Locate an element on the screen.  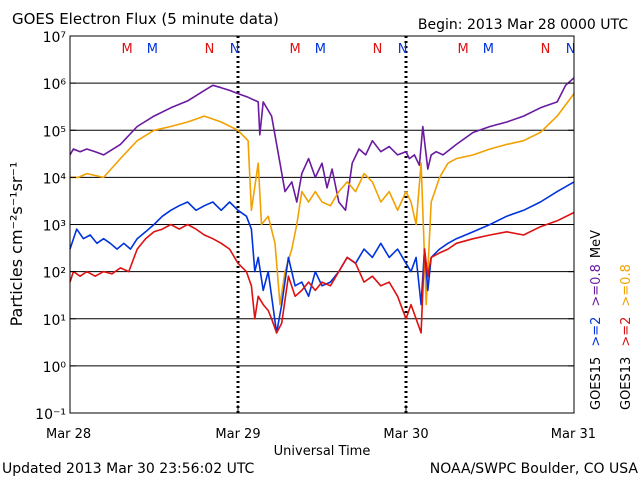
updated-timestamp: Updated 2013 Mar 30 23:56:02 UTC is located at coordinates (128, 469).